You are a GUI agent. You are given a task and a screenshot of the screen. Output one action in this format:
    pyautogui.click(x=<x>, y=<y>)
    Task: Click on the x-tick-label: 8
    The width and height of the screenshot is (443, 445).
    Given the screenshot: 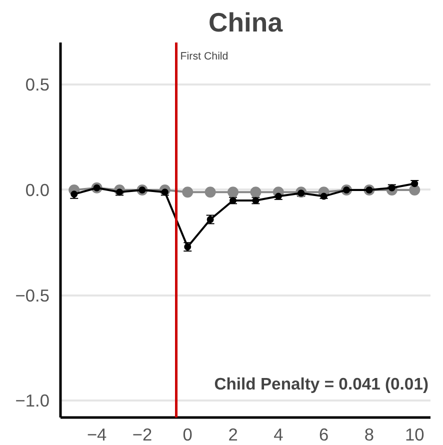 What is the action you would take?
    pyautogui.click(x=369, y=434)
    